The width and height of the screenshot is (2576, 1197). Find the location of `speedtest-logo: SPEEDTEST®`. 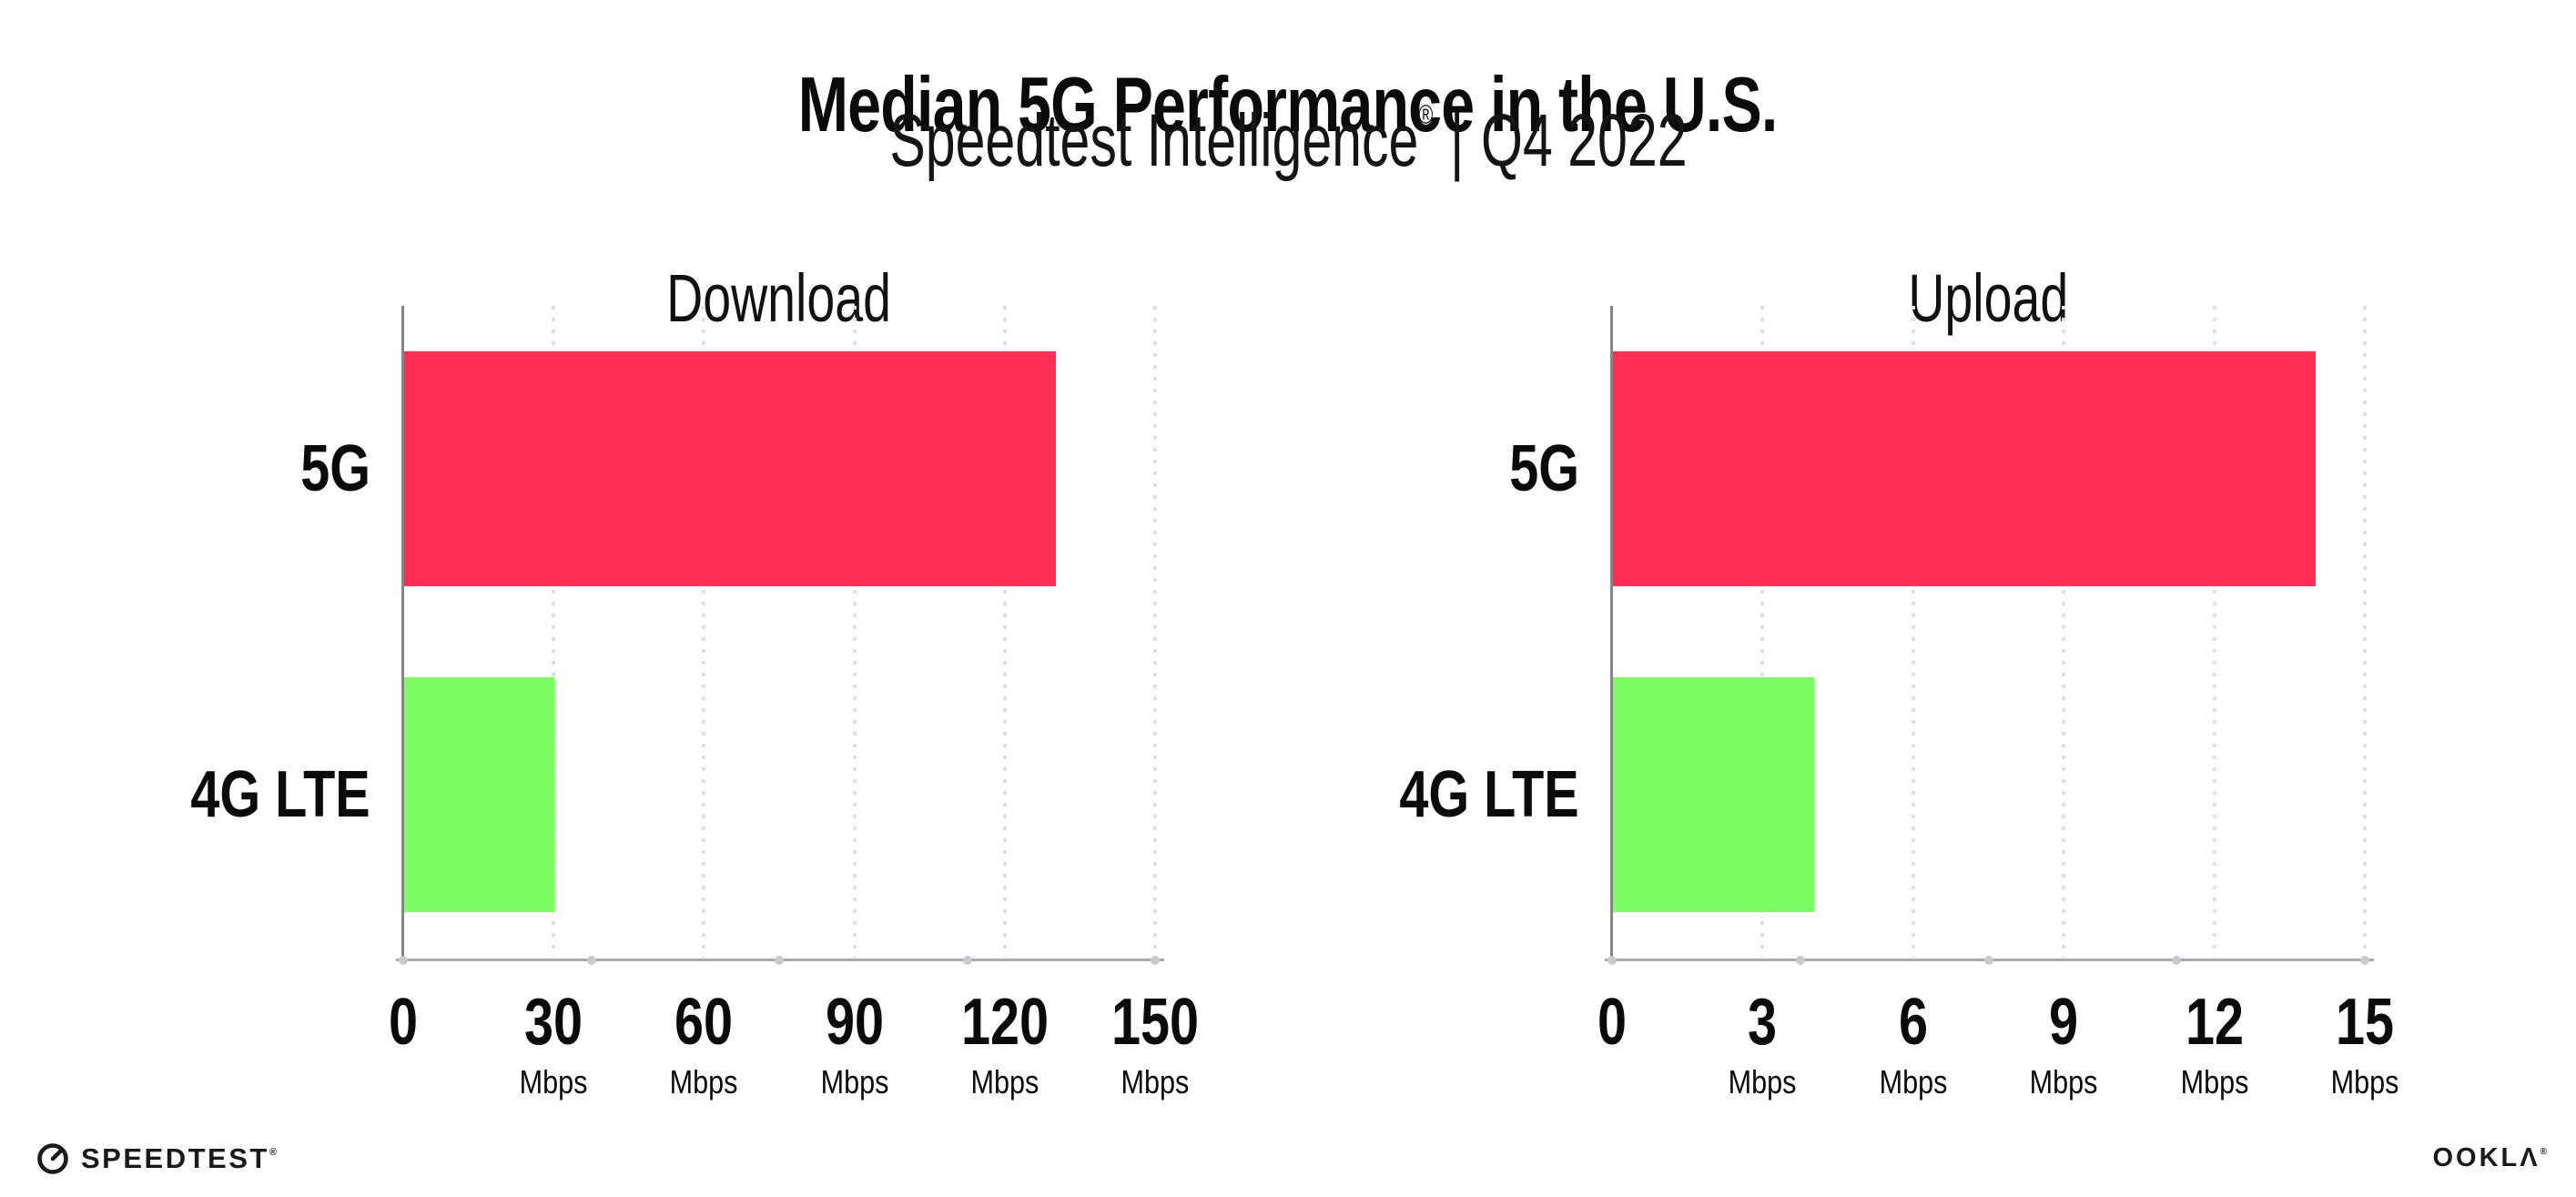

speedtest-logo: SPEEDTEST® is located at coordinates (156, 1159).